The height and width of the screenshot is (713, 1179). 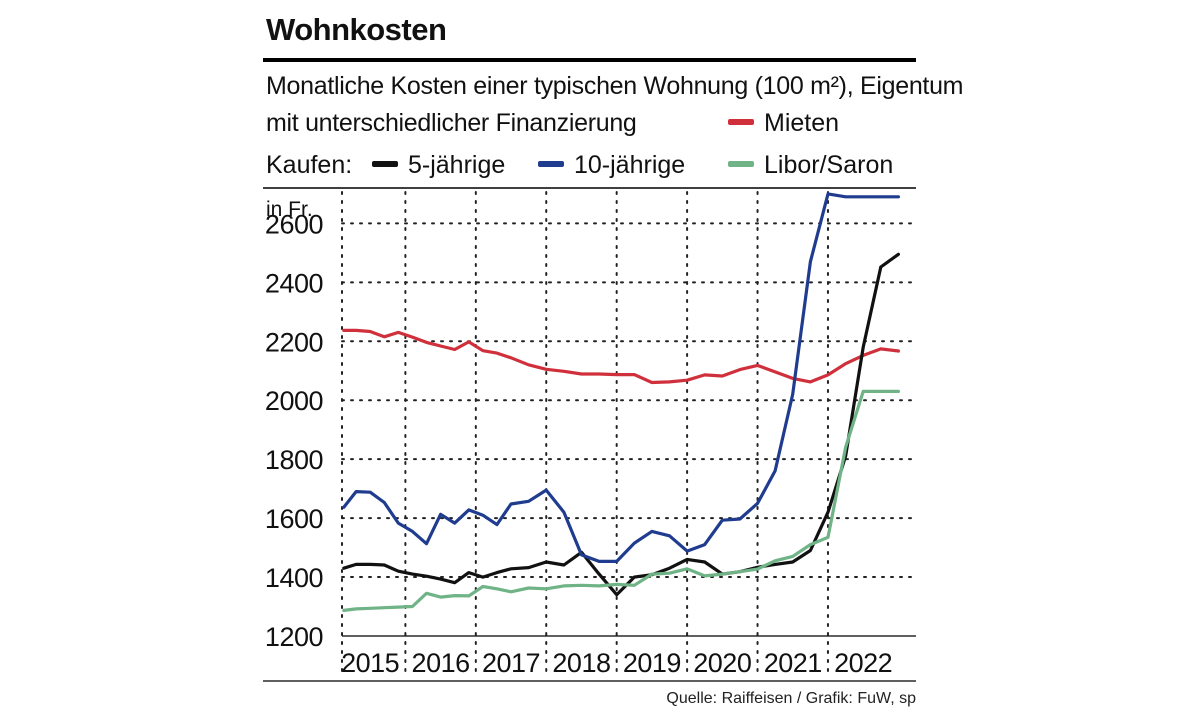 I want to click on x-tick-label-2019: 2019, so click(x=652, y=663).